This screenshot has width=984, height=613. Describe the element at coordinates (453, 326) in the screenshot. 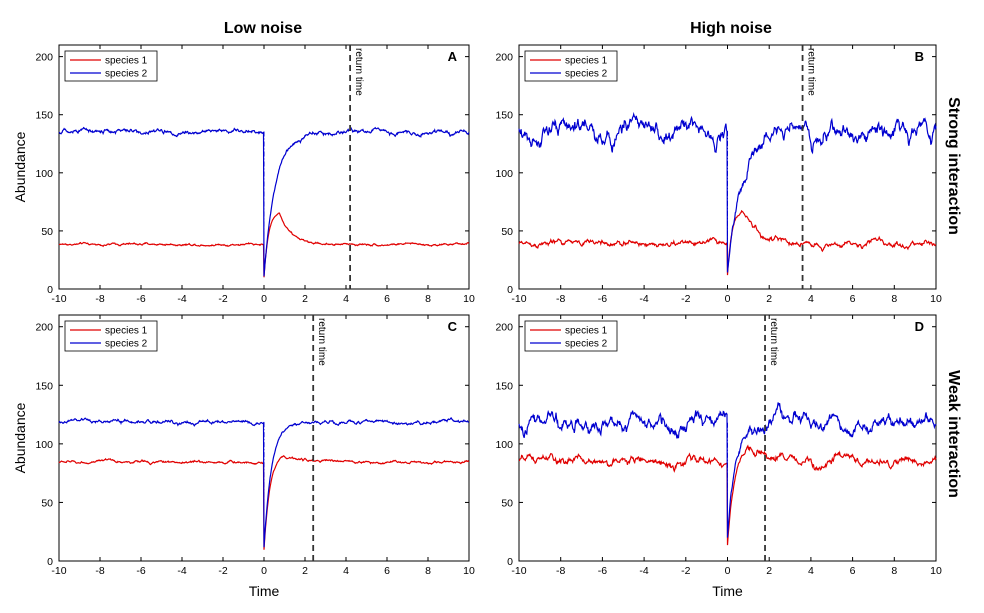

I see `panel-letter: C` at that location.